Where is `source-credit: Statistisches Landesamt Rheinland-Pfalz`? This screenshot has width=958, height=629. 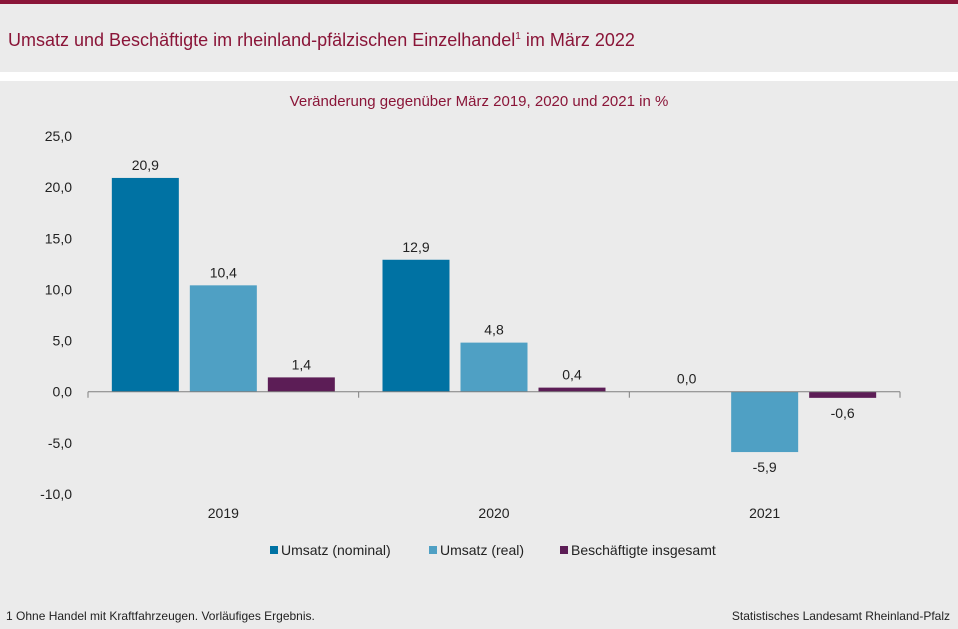
source-credit: Statistisches Landesamt Rheinland-Pfalz is located at coordinates (840, 616).